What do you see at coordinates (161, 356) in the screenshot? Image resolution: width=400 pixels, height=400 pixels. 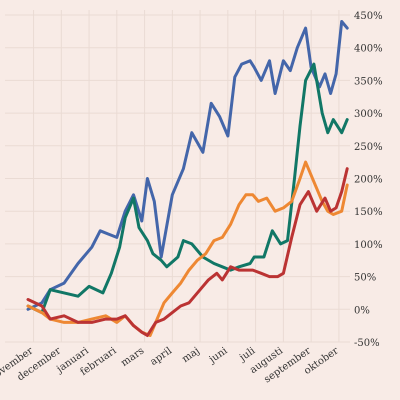 I see `x-tick-label: april` at bounding box center [161, 356].